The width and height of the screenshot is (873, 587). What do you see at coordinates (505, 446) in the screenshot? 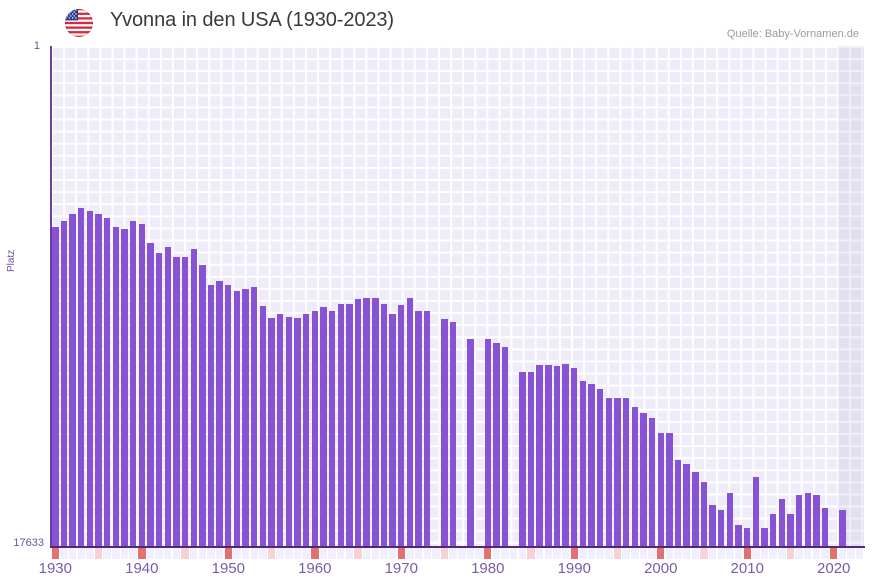
I see `bar-1982` at bounding box center [505, 446].